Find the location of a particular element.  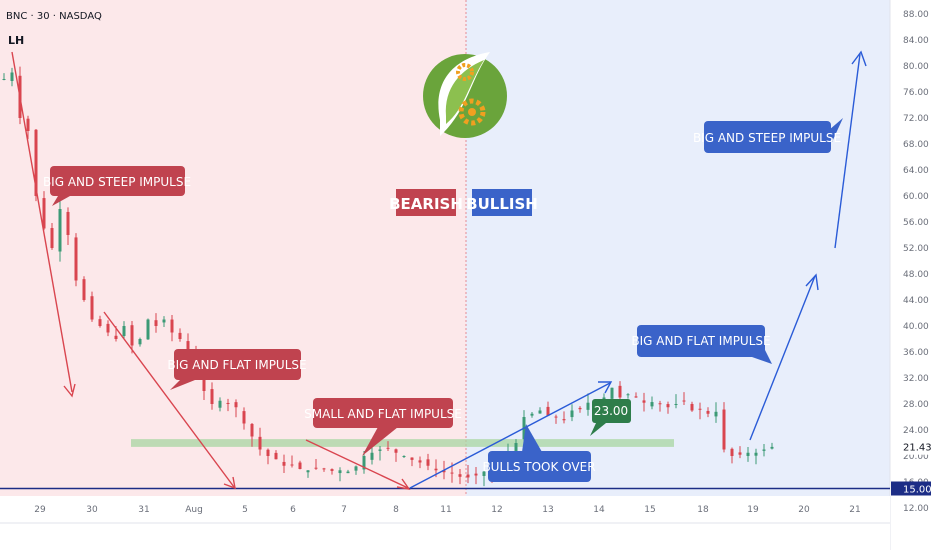

time-tick-label: Aug is located at coordinates (194, 510).